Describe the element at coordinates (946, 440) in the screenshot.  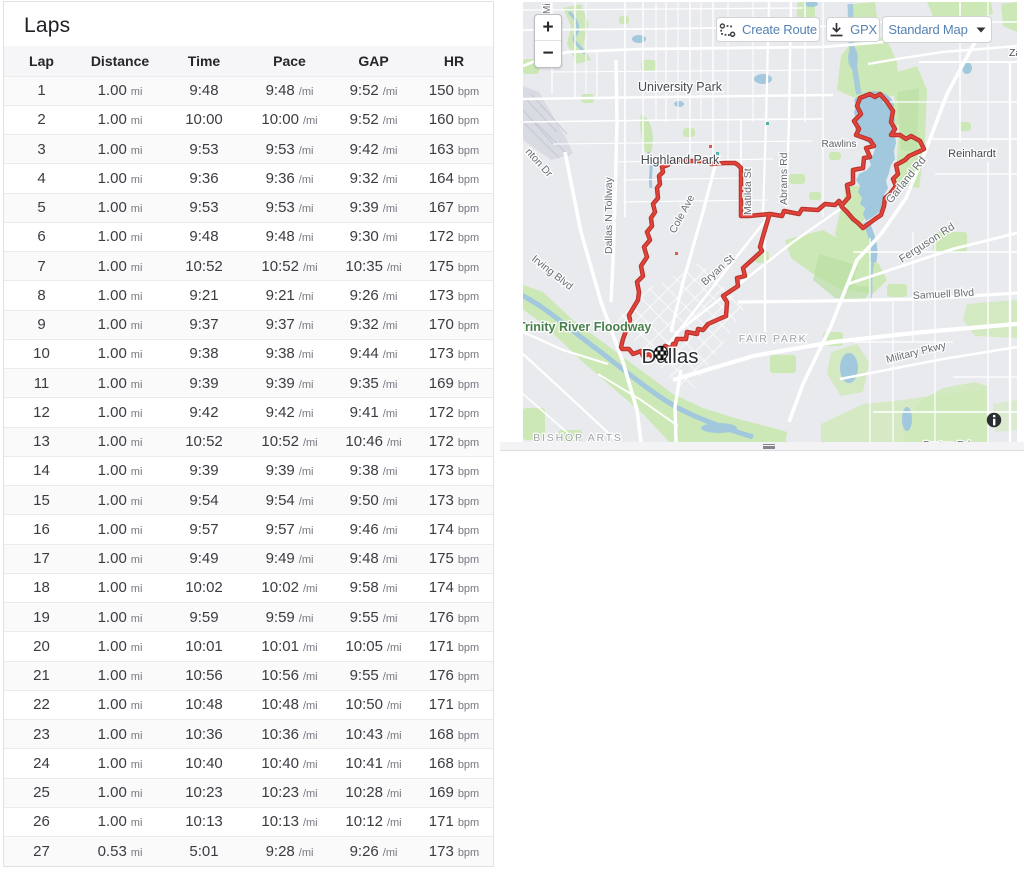
I see `svg-text: Bruton Rd` at that location.